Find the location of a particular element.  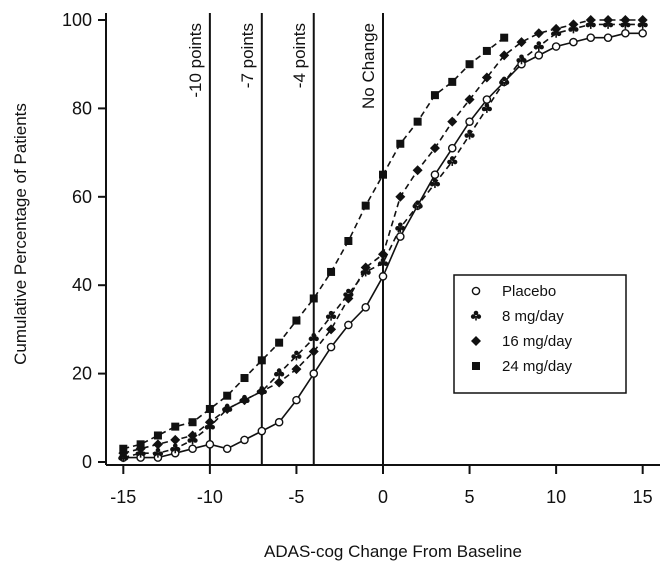

legend-label: 24 mg/day is located at coordinates (537, 366).